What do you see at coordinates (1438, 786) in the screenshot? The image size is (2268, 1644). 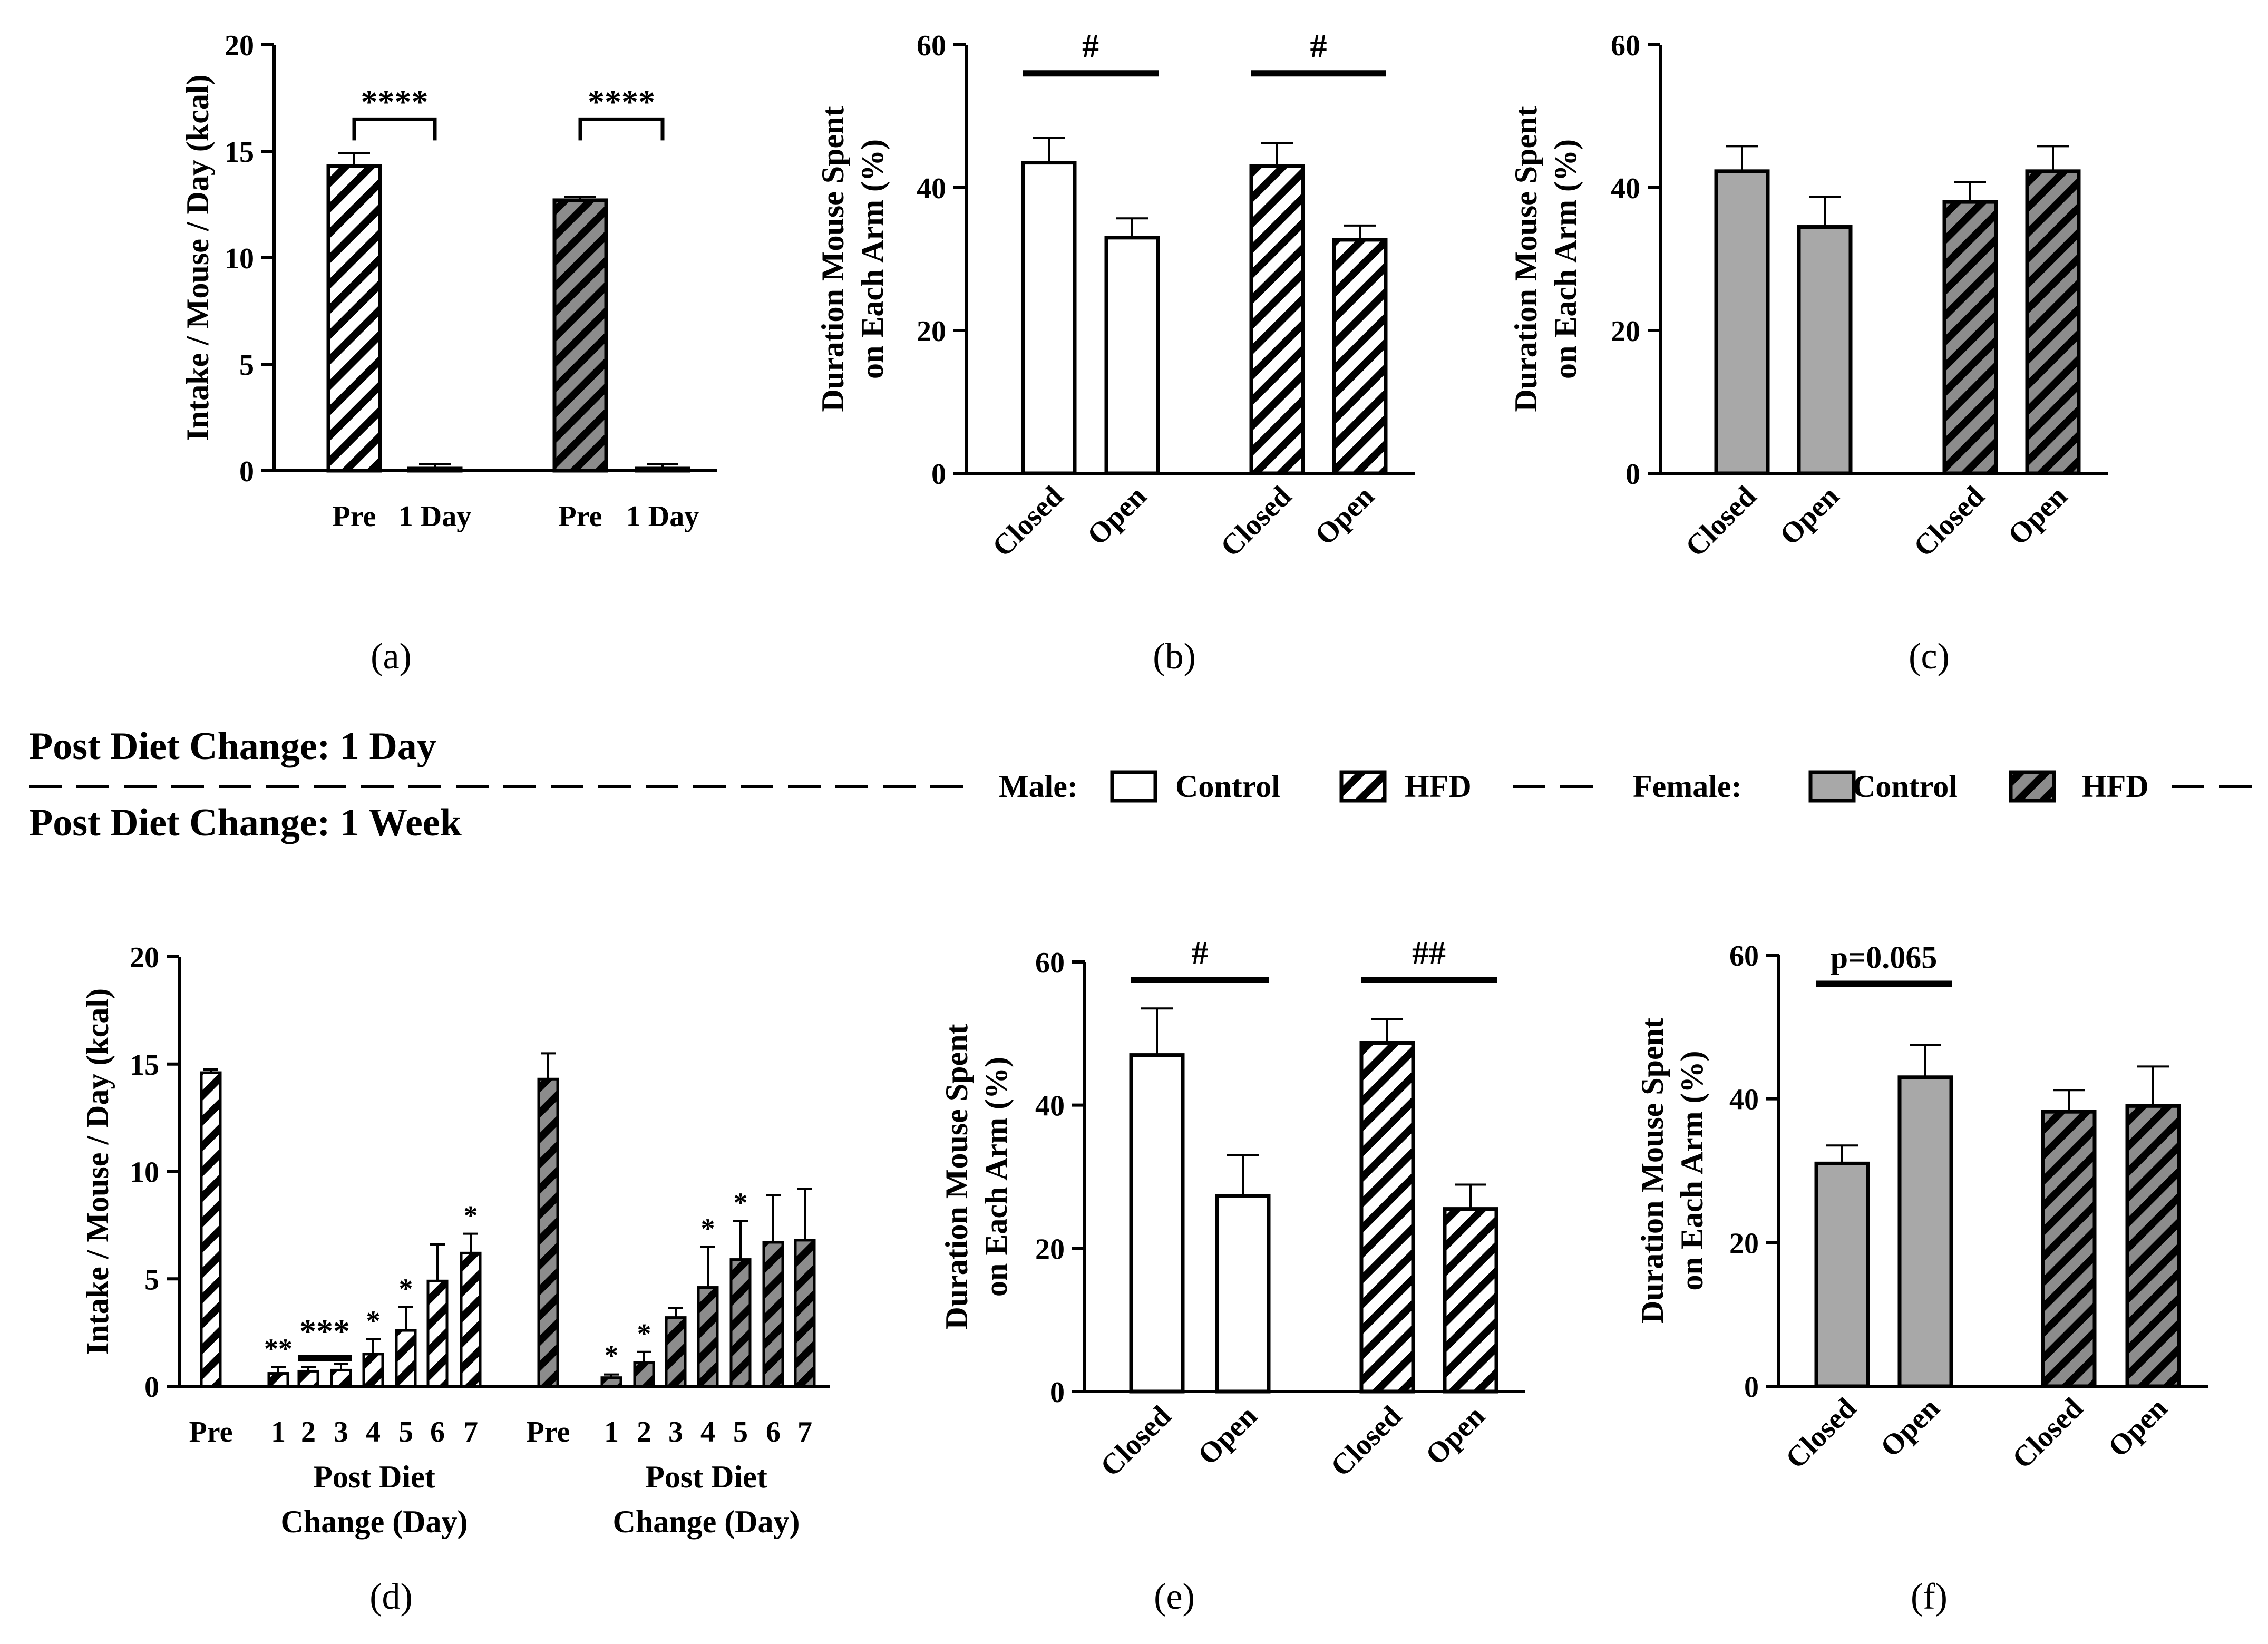 I see `legend-male-hfd-label: HFD` at bounding box center [1438, 786].